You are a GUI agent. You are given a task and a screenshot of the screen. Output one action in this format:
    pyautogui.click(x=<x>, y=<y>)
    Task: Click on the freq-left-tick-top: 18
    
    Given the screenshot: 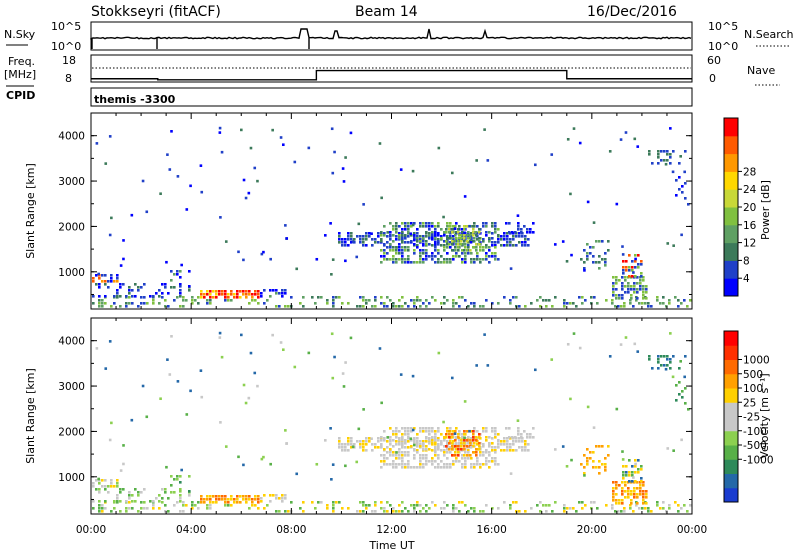 What is the action you would take?
    pyautogui.click(x=69, y=60)
    